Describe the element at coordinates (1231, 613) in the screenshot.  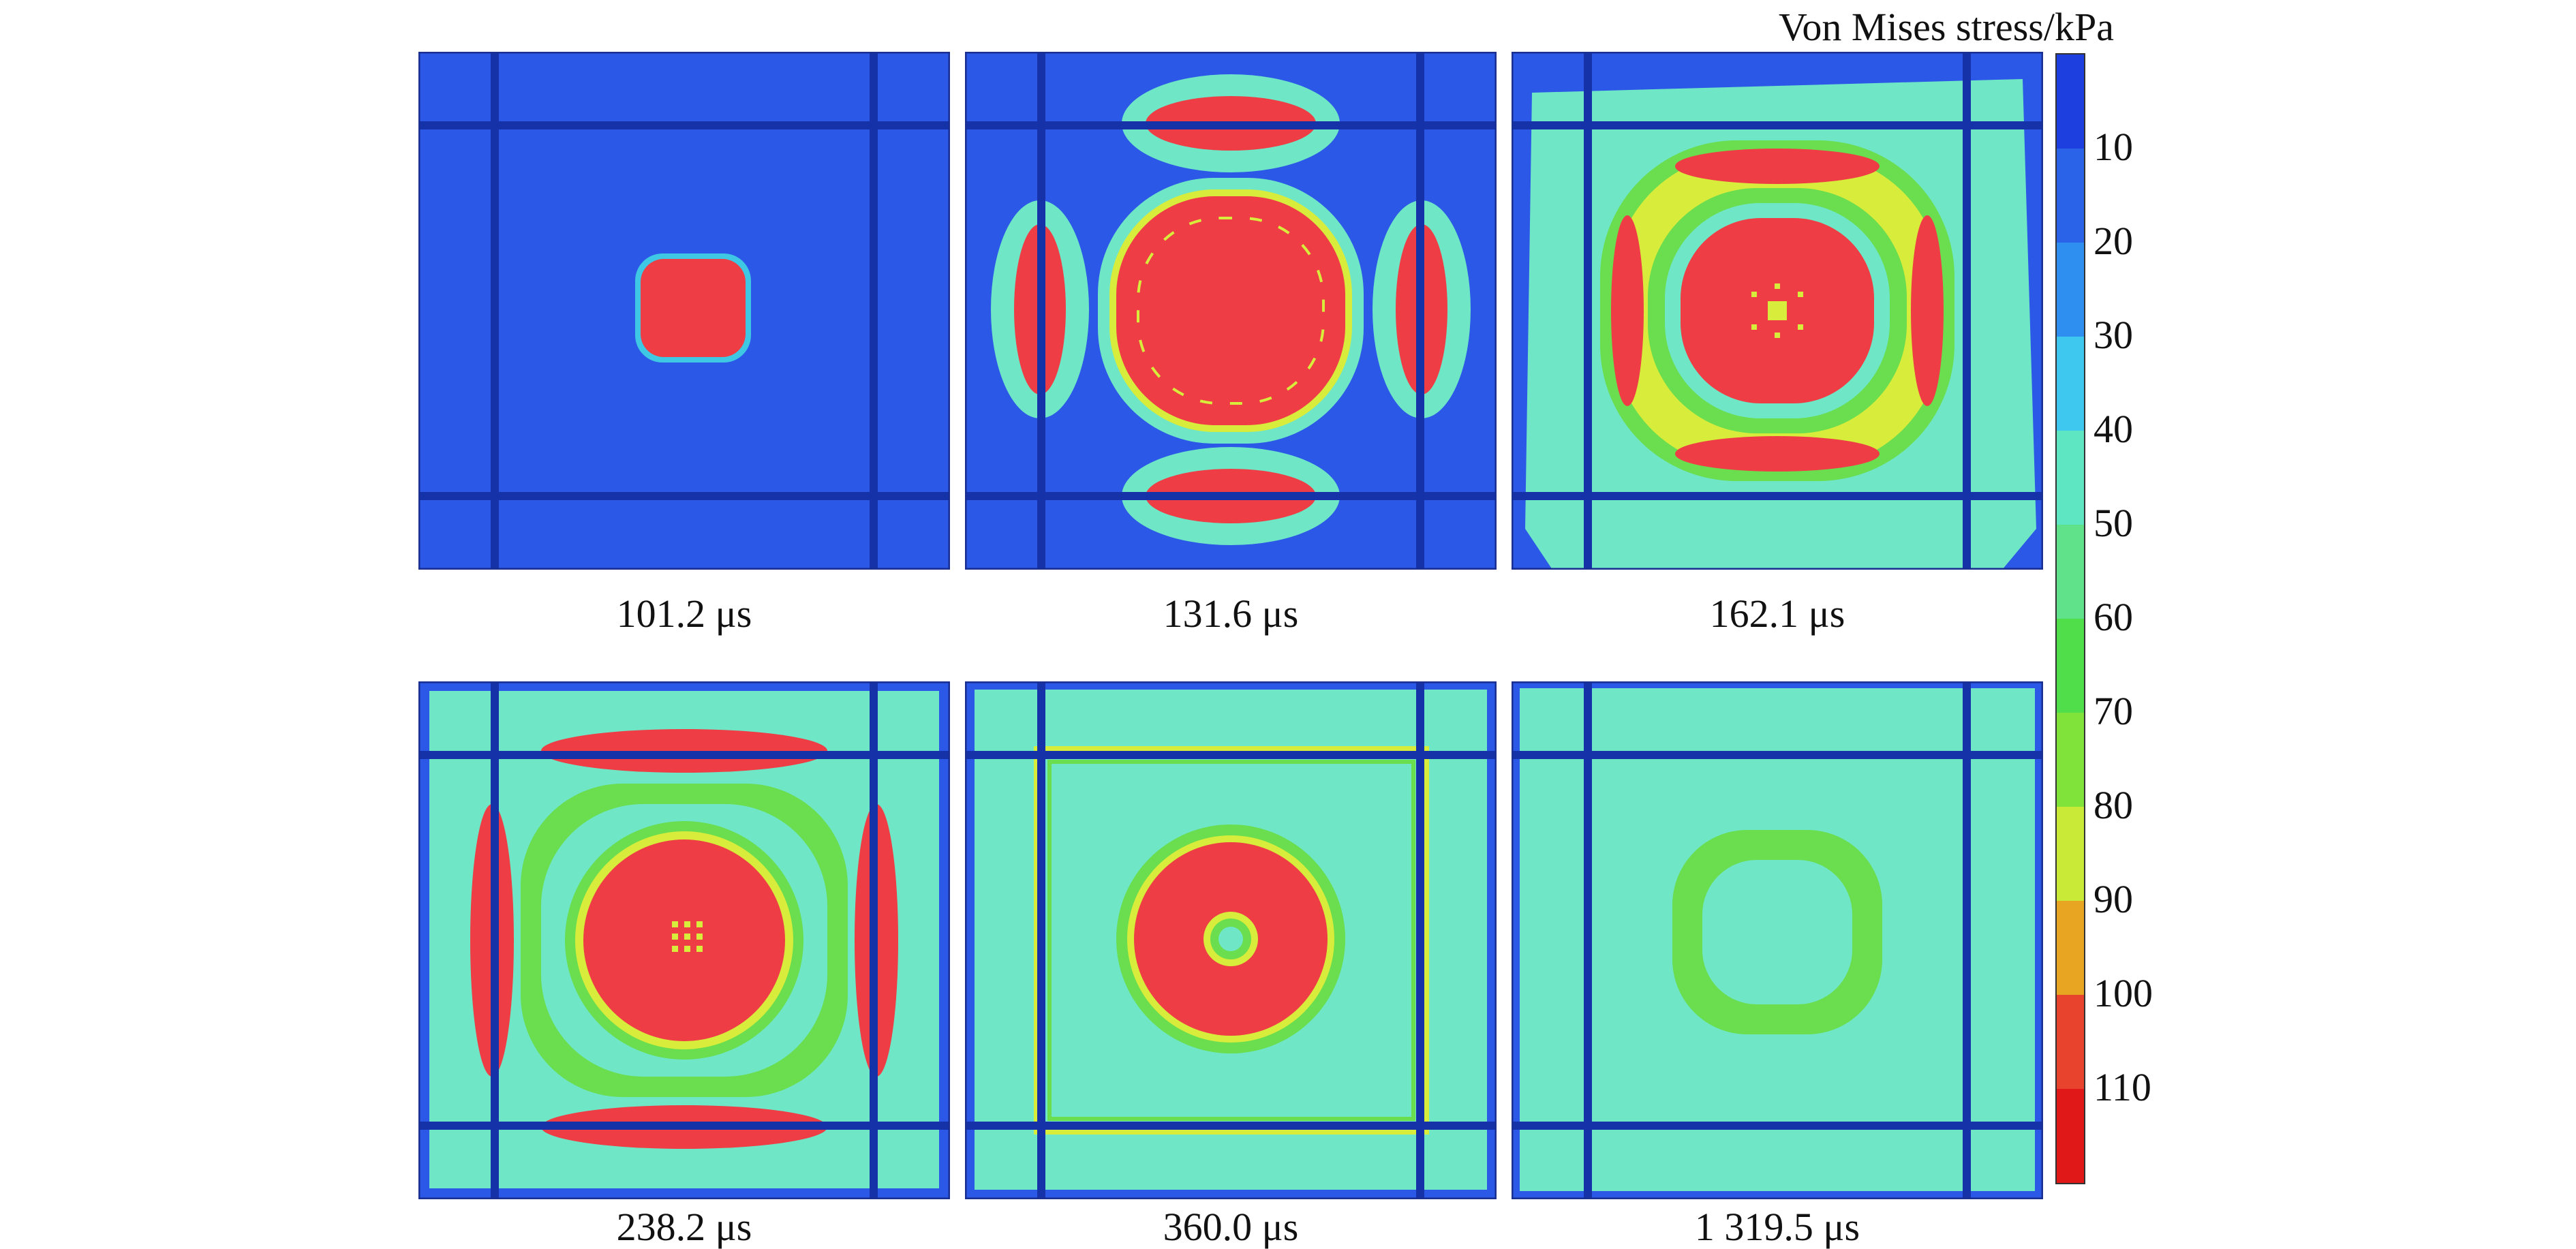
I see `time-label-2: 131.6 μs` at that location.